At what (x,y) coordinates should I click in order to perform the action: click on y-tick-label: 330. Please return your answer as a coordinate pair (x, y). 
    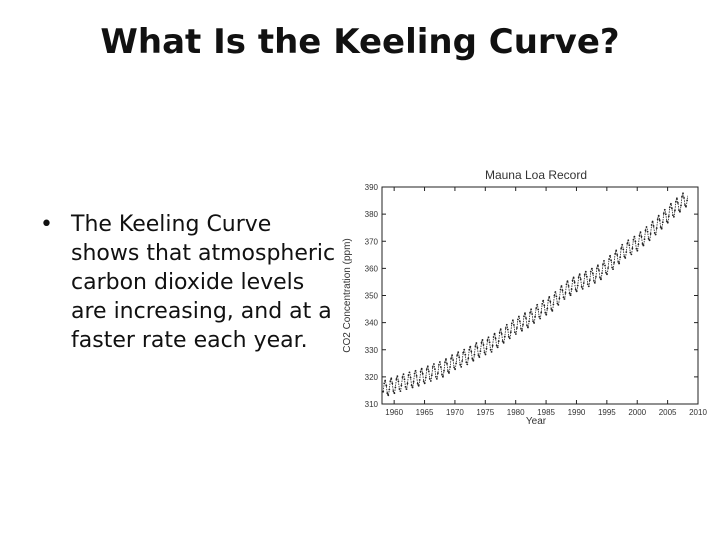
    Looking at the image, I should click on (372, 350).